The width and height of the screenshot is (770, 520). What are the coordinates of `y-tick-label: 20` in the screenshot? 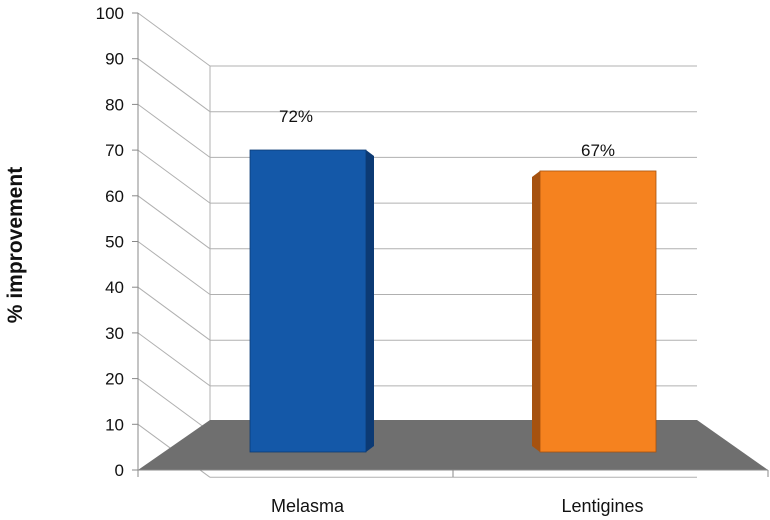 It's located at (114, 379).